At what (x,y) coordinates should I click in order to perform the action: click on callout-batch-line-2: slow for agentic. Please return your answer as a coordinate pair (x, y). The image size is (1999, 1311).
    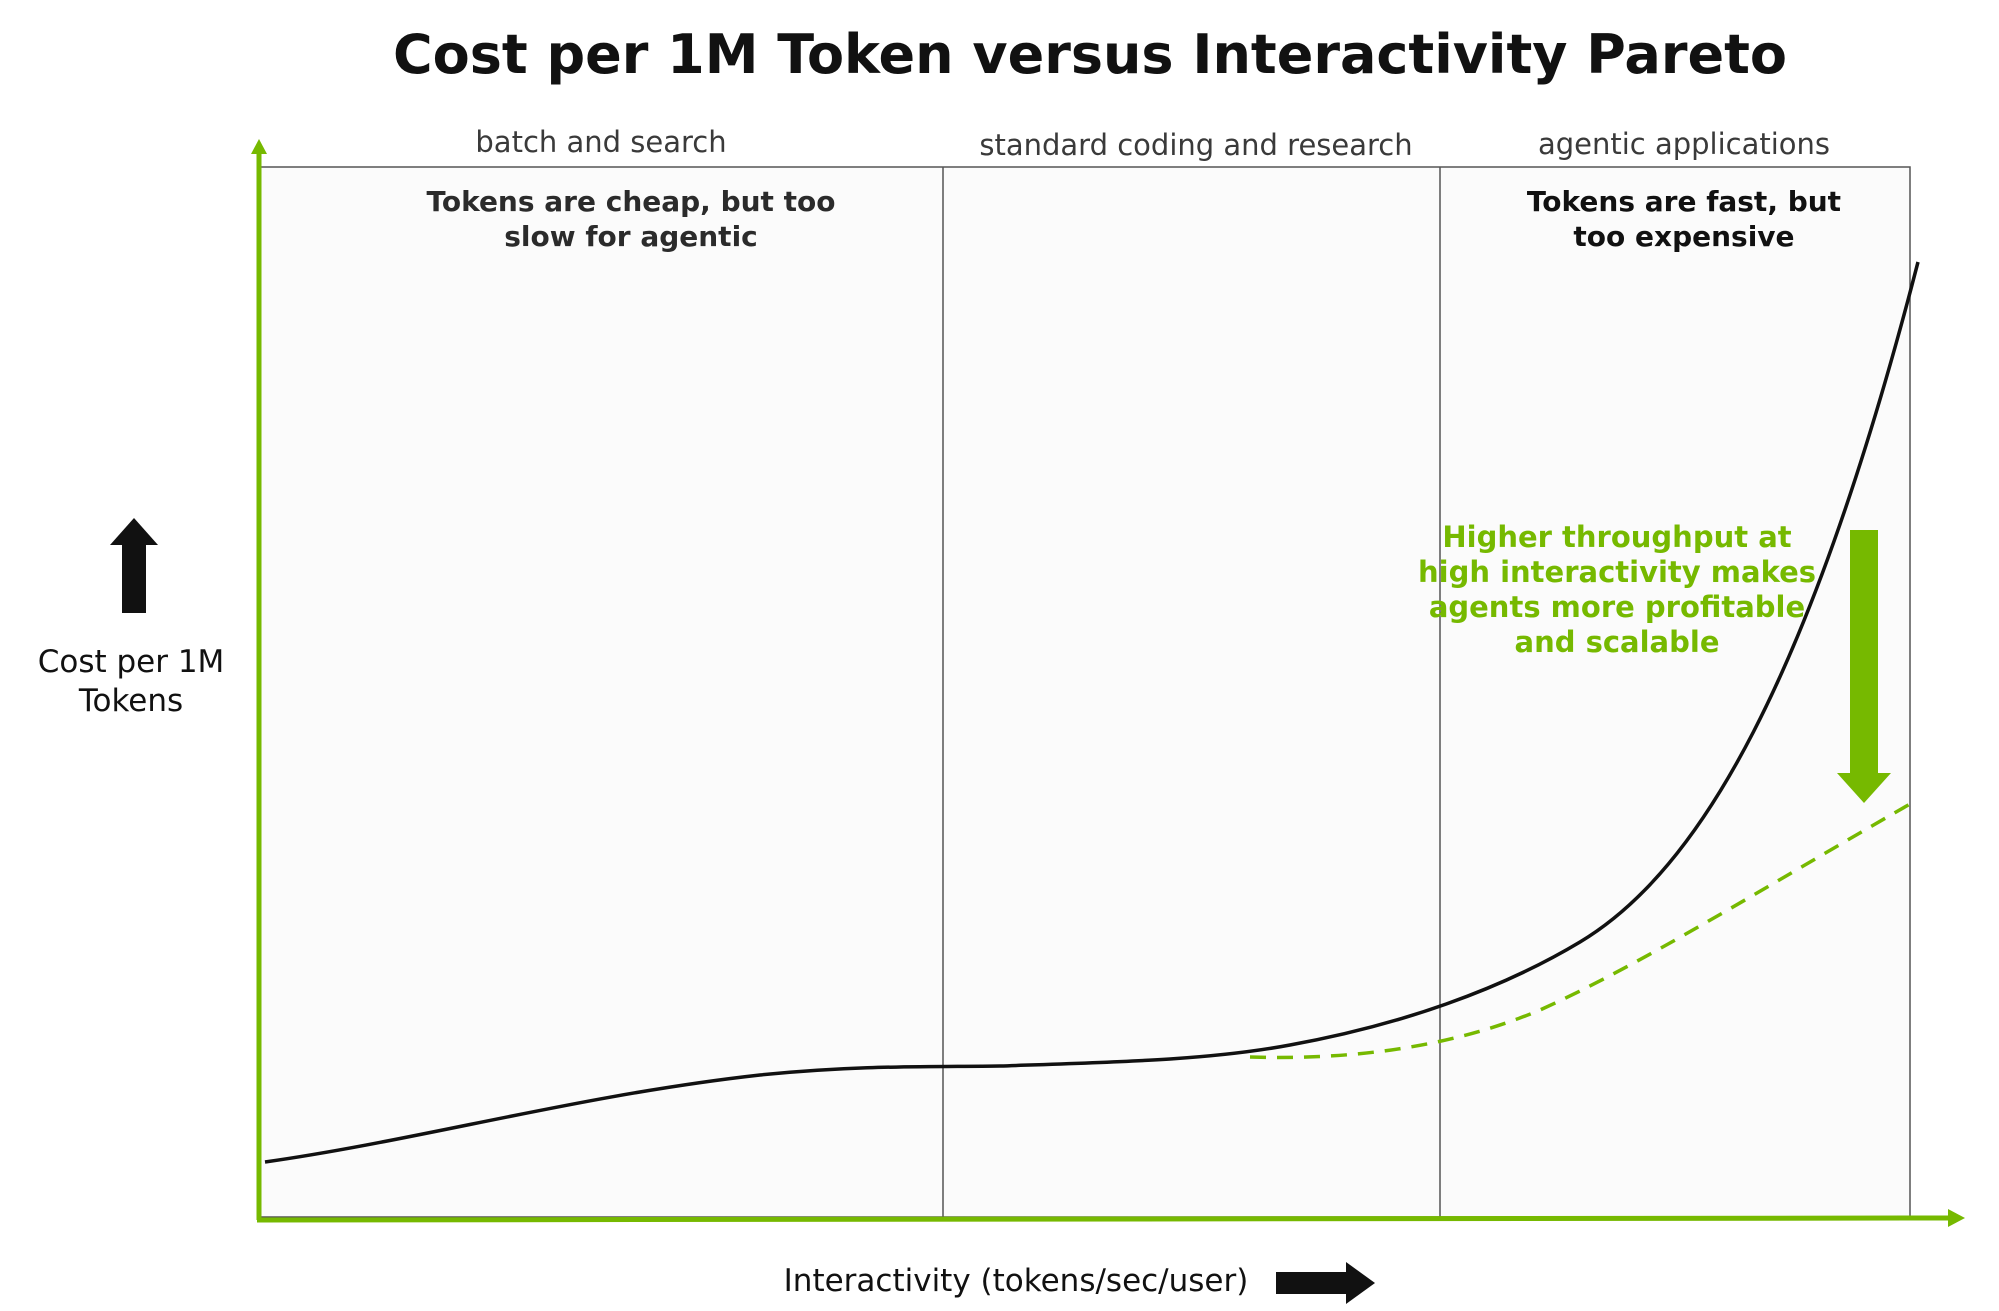
    Looking at the image, I should click on (631, 236).